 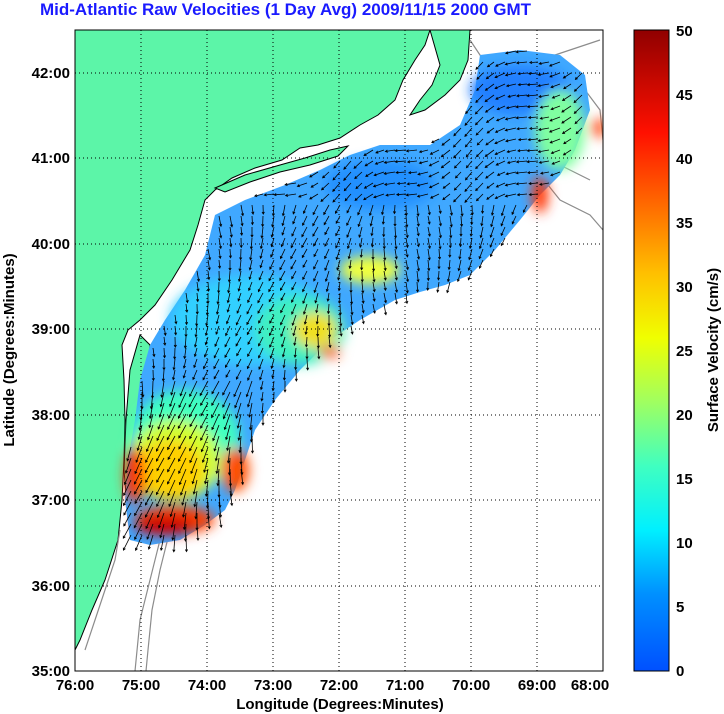 What do you see at coordinates (51, 671) in the screenshot?
I see `y-tick-label: 35:00` at bounding box center [51, 671].